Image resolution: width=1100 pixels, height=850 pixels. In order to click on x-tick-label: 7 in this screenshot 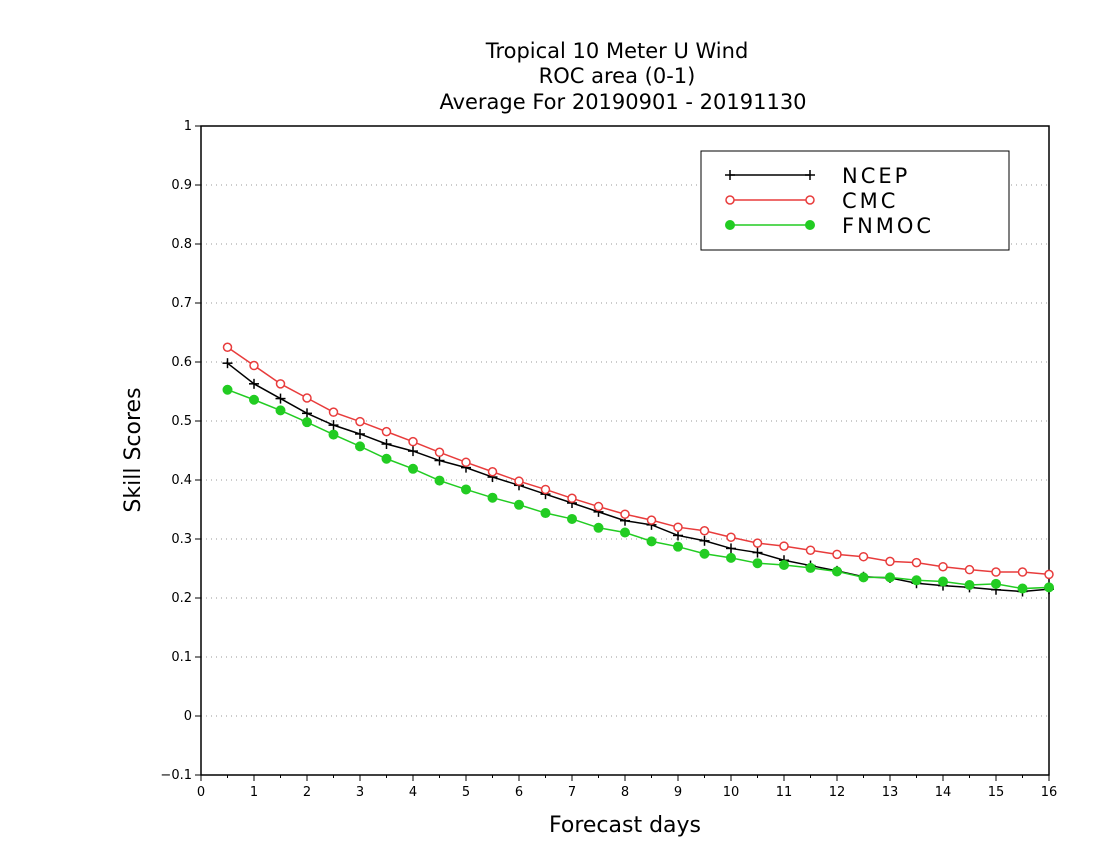, I will do `click(572, 792)`.